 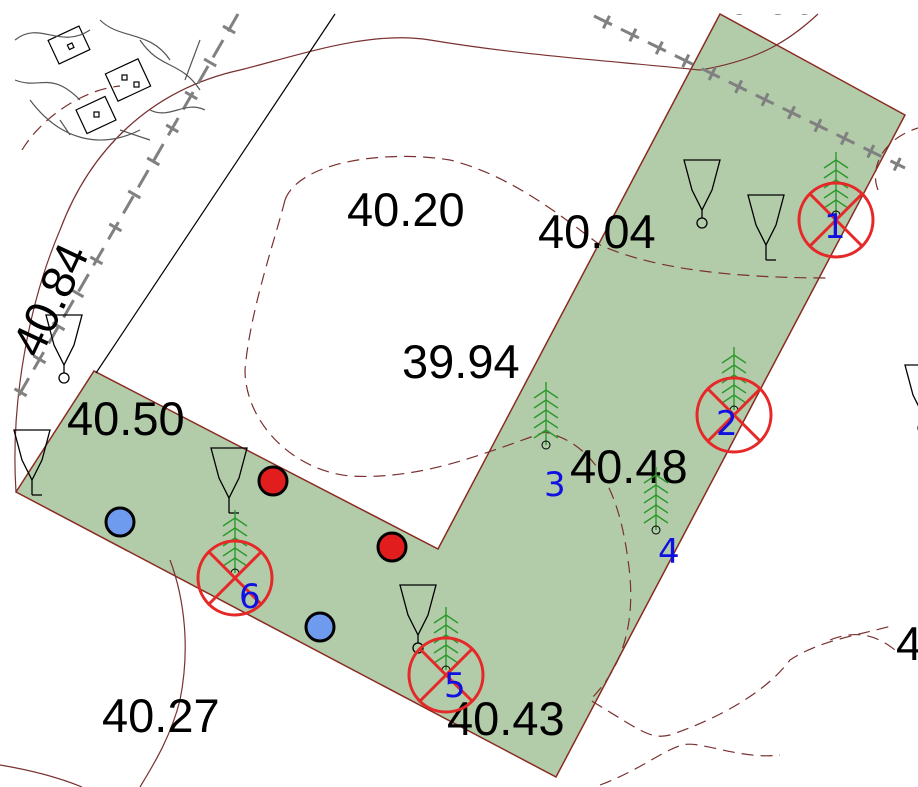 What do you see at coordinates (406, 209) in the screenshot?
I see `elevation-label: 40.20` at bounding box center [406, 209].